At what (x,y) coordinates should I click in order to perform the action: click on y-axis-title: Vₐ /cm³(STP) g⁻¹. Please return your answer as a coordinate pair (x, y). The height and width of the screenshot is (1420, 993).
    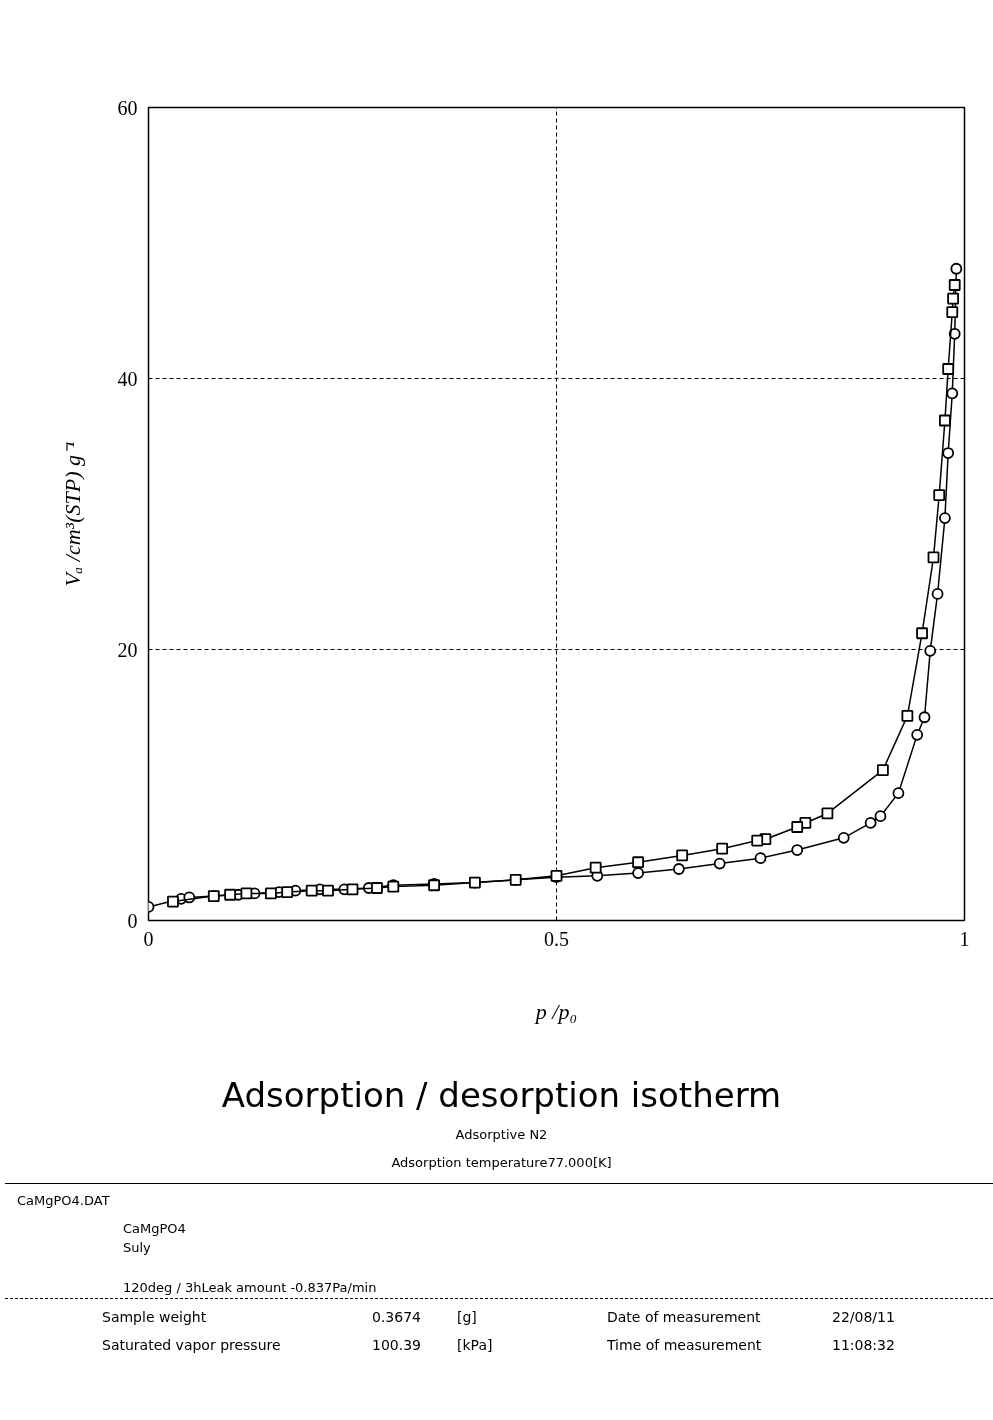
    Looking at the image, I should click on (72, 514).